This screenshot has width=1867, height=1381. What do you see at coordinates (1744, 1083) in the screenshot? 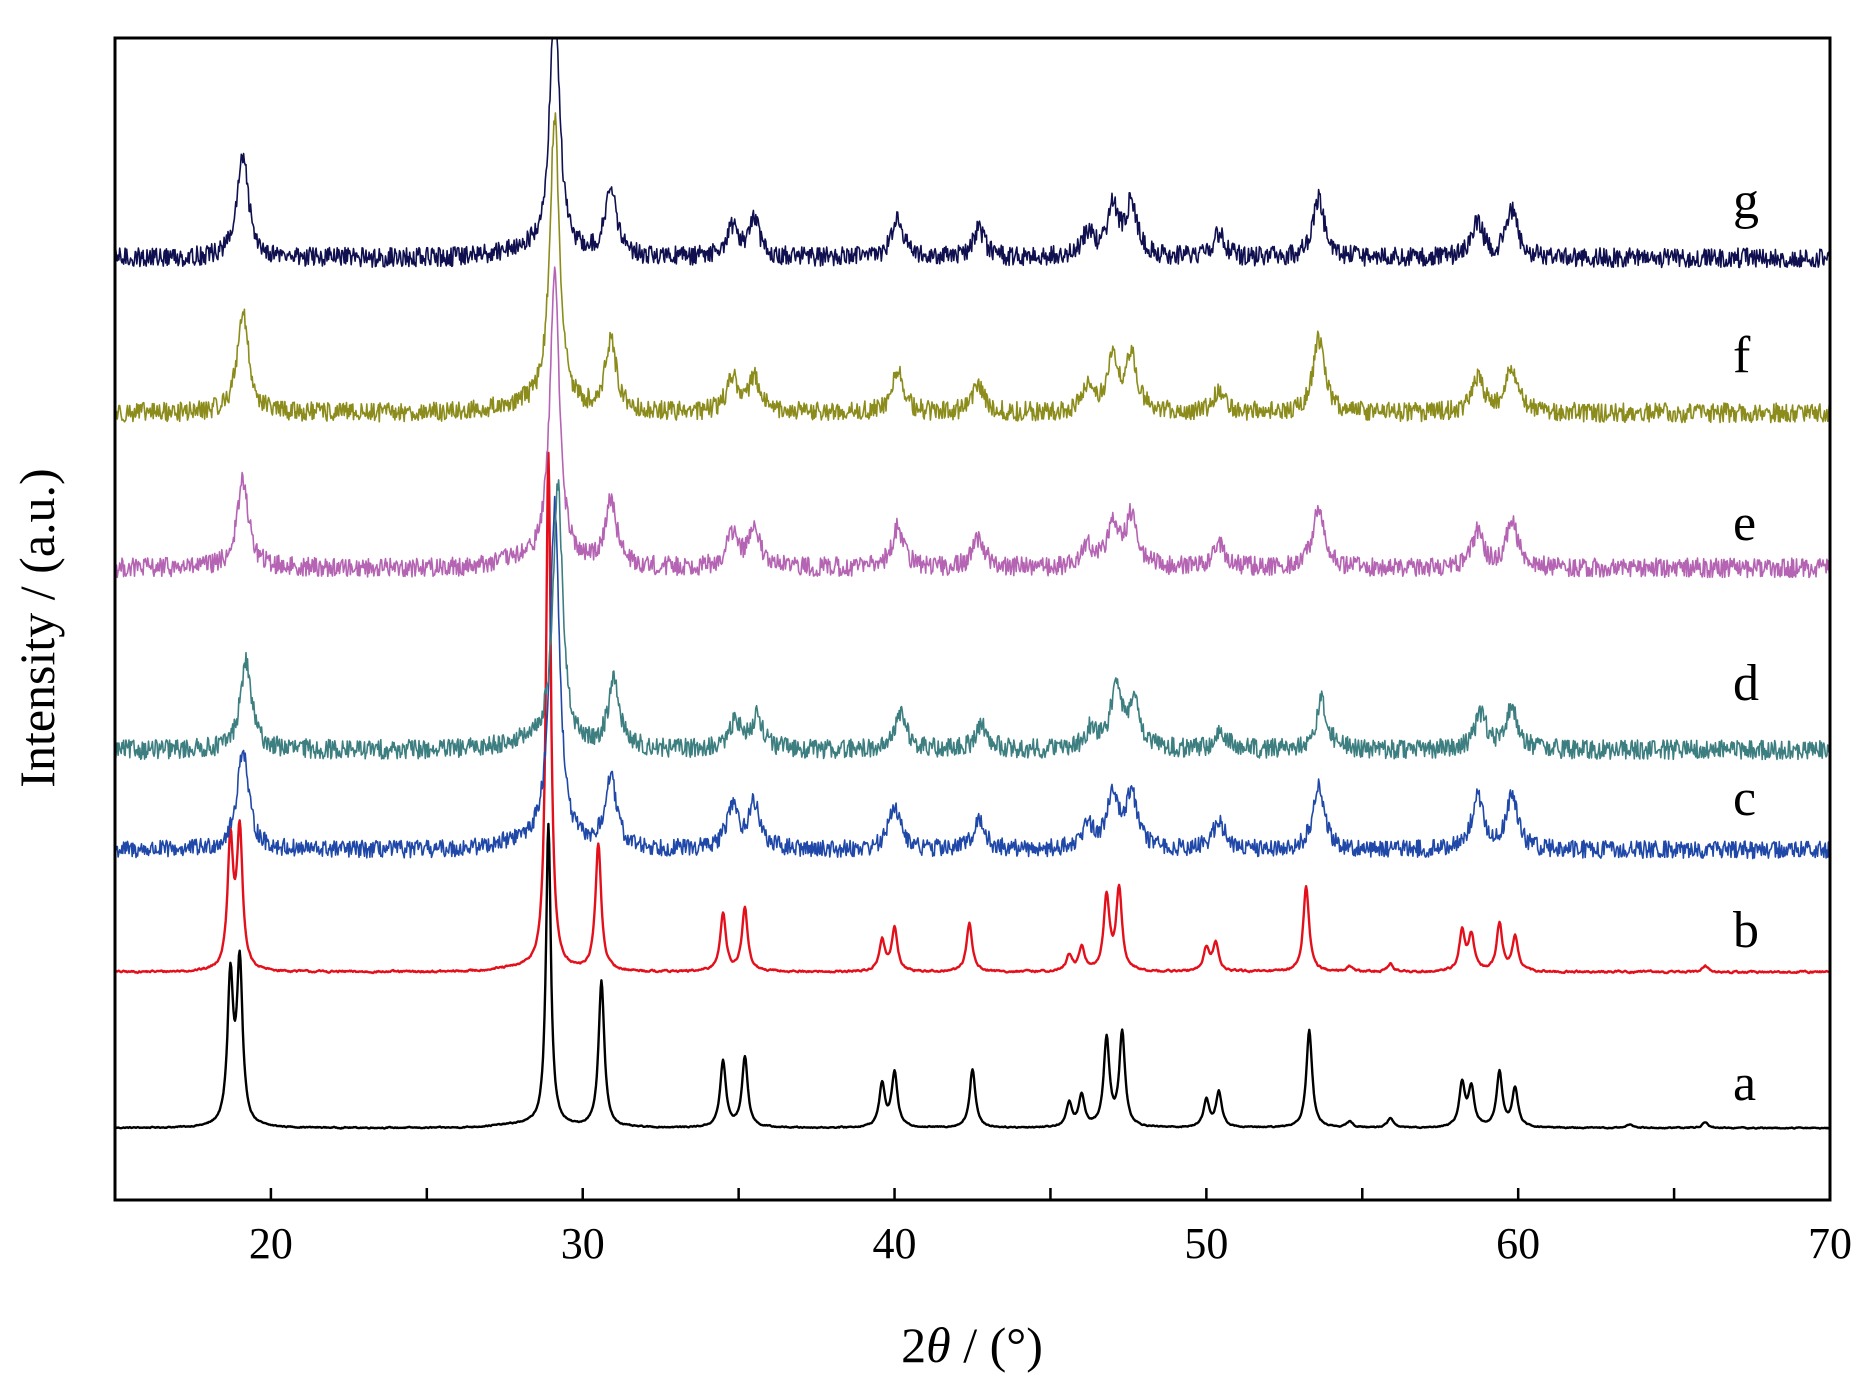
I see `series-label-a: a` at bounding box center [1744, 1083].